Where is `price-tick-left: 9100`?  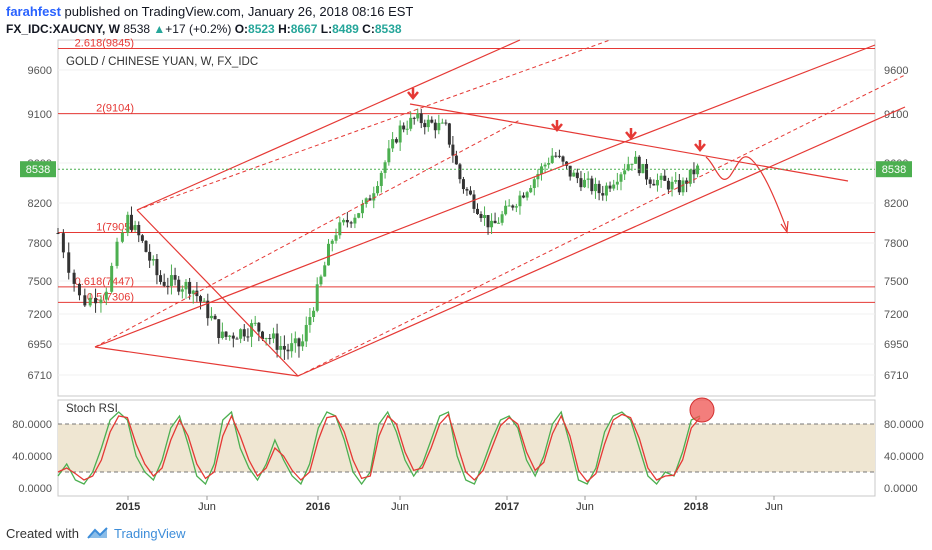
price-tick-left: 9100 is located at coordinates (40, 115).